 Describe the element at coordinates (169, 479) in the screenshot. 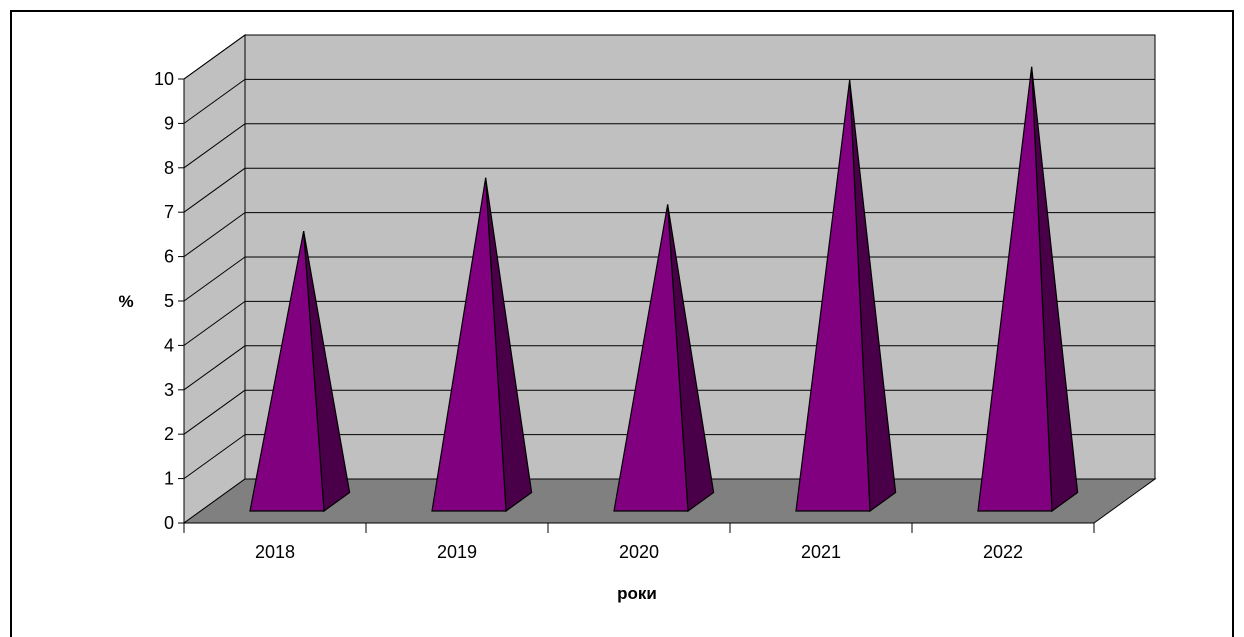

I see `y-tick-label: 1` at that location.